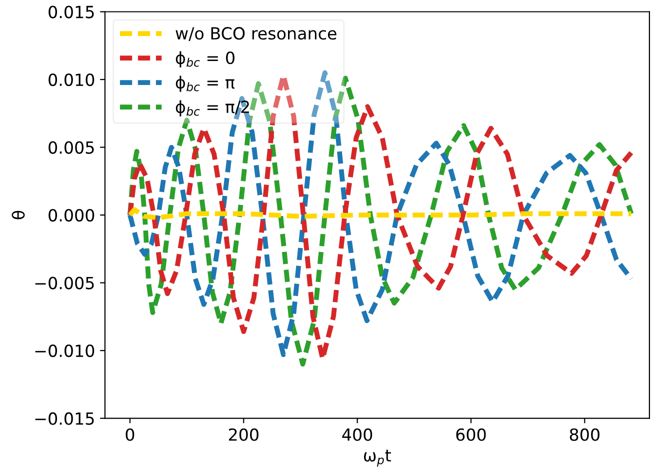  What do you see at coordinates (18, 215) in the screenshot?
I see `y-axis-title: θ` at bounding box center [18, 215].